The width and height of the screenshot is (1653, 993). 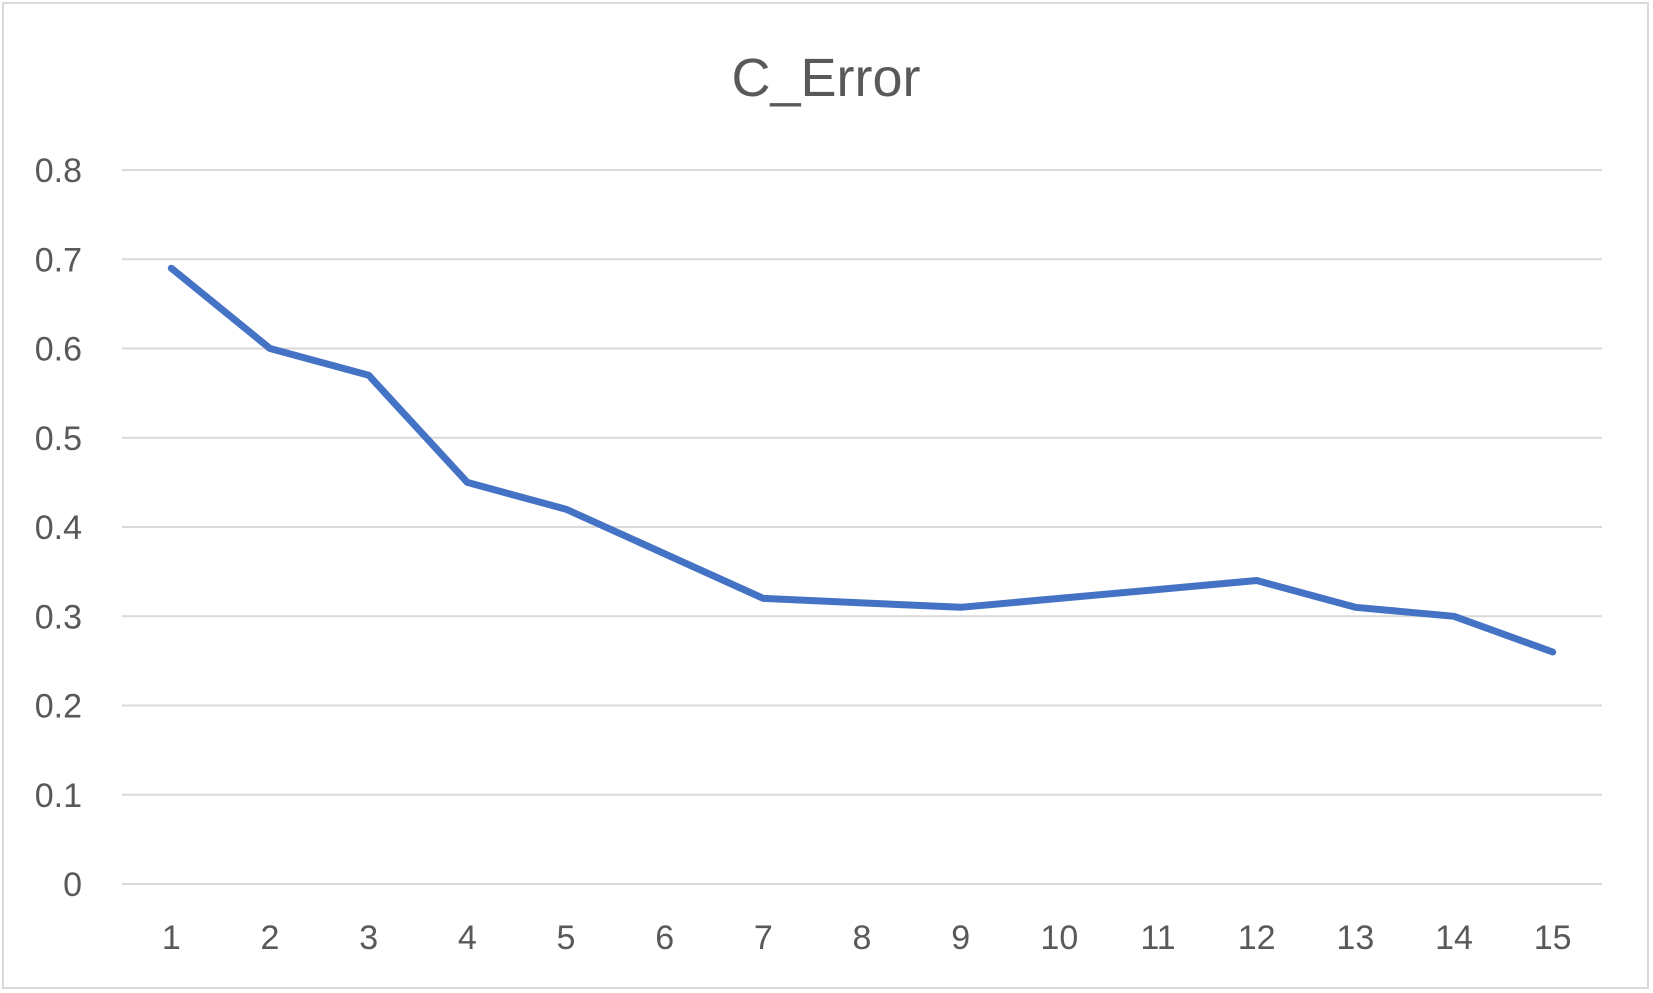 What do you see at coordinates (1553, 938) in the screenshot?
I see `x-tick-label: 15` at bounding box center [1553, 938].